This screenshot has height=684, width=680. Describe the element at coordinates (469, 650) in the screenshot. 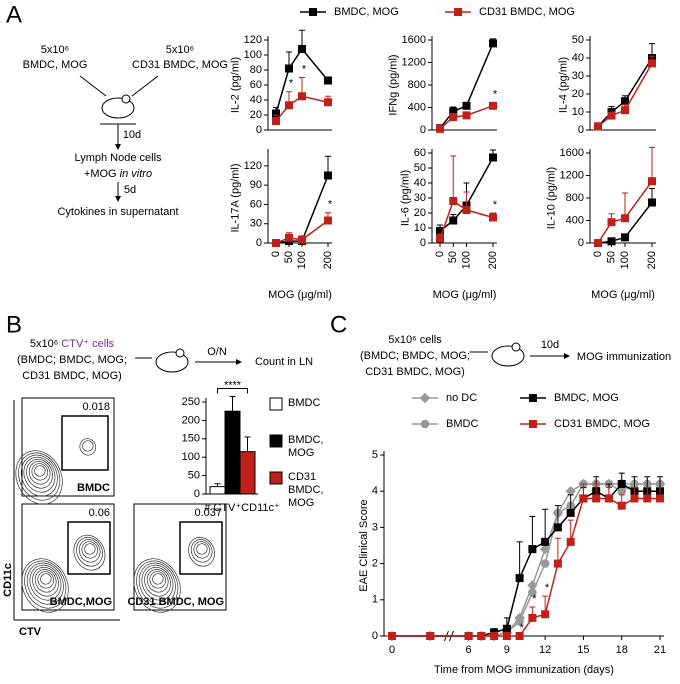

I see `x-tick-label: 6` at that location.